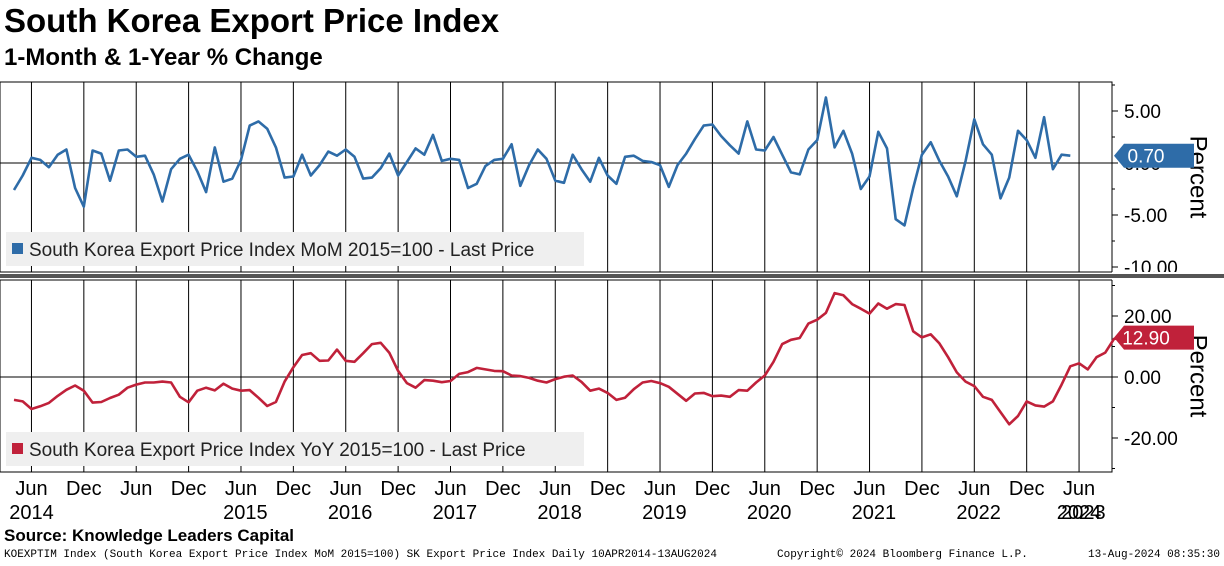 The width and height of the screenshot is (1224, 566). I want to click on footer-timestamp: 13-Aug-2024 08:35:30, so click(1153, 555).